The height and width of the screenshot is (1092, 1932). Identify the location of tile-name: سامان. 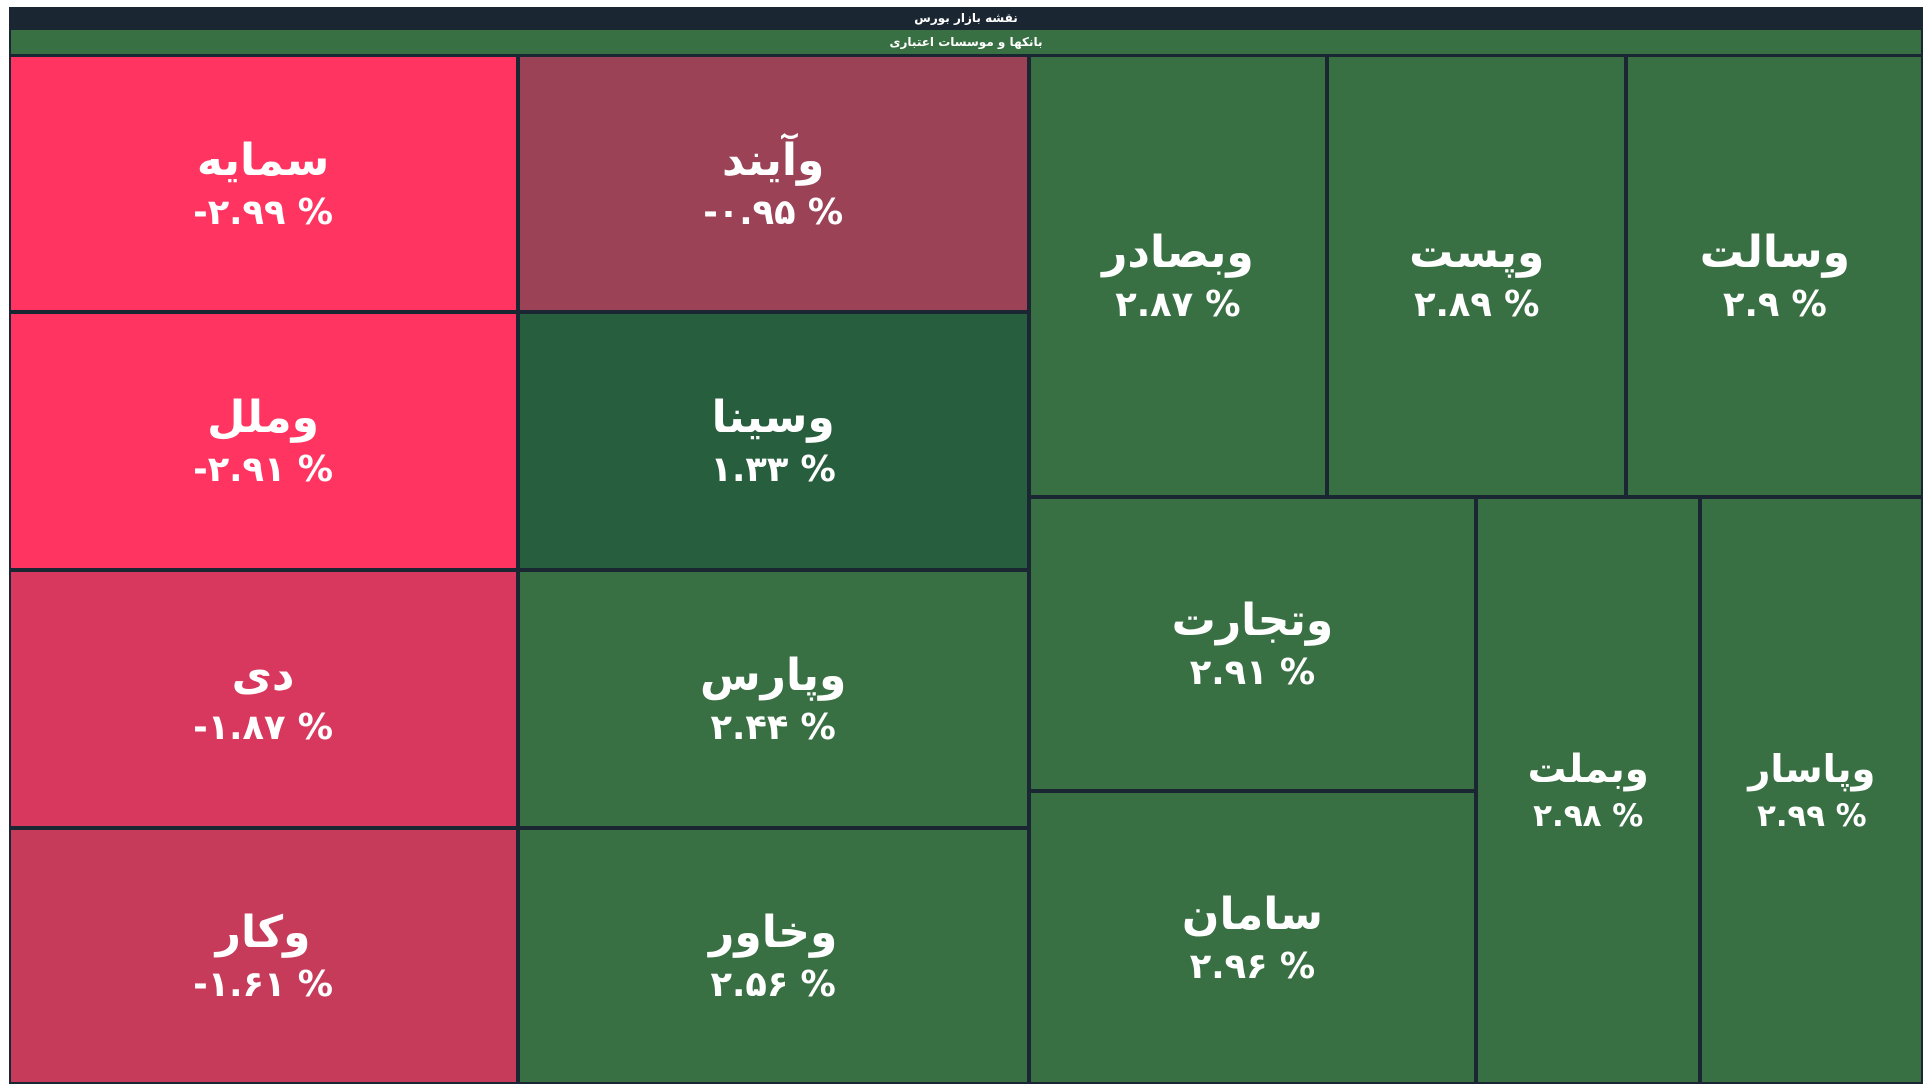
(1252, 914).